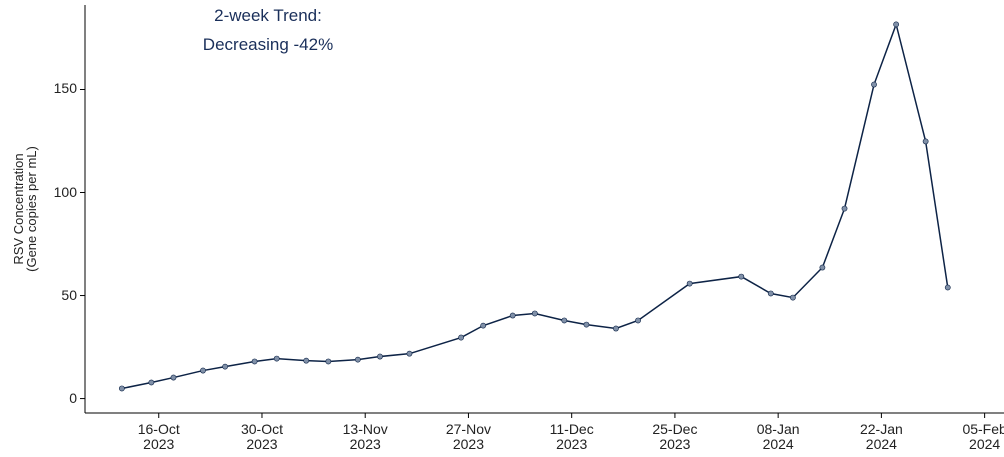 The width and height of the screenshot is (1004, 457). What do you see at coordinates (365, 436) in the screenshot?
I see `x-tick-label: 13-Nov 2023` at bounding box center [365, 436].